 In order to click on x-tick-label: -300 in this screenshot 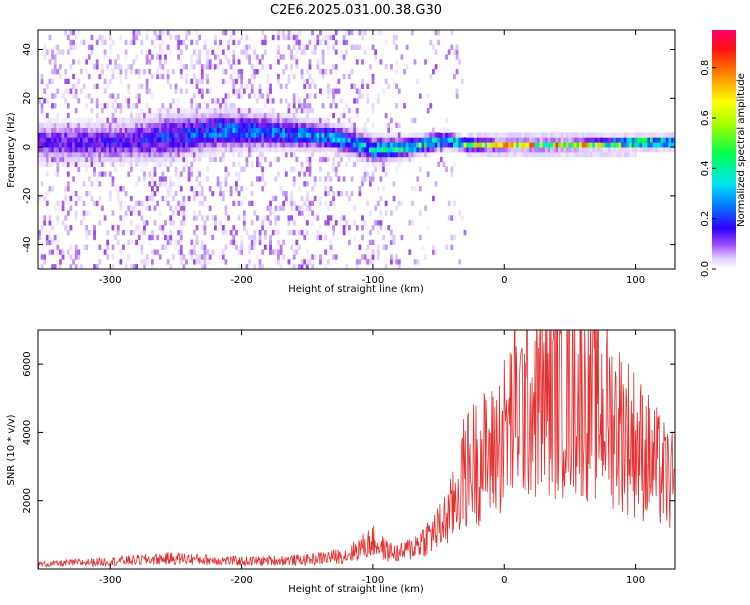, I will do `click(110, 280)`.